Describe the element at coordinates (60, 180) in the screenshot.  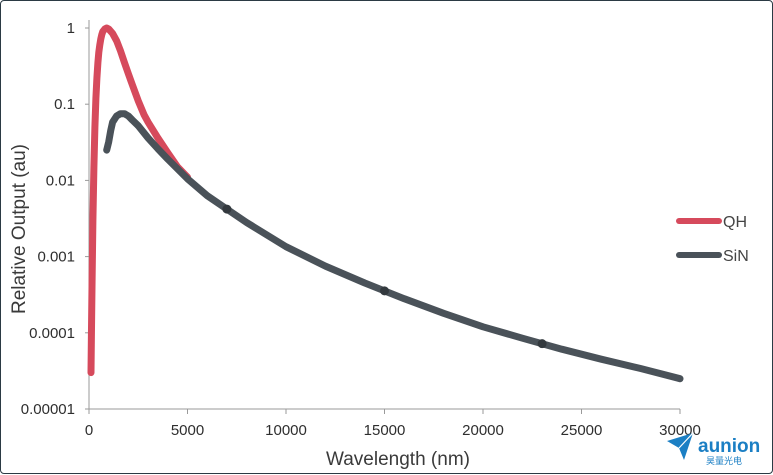
I see `y-tick-label: 0.01` at that location.